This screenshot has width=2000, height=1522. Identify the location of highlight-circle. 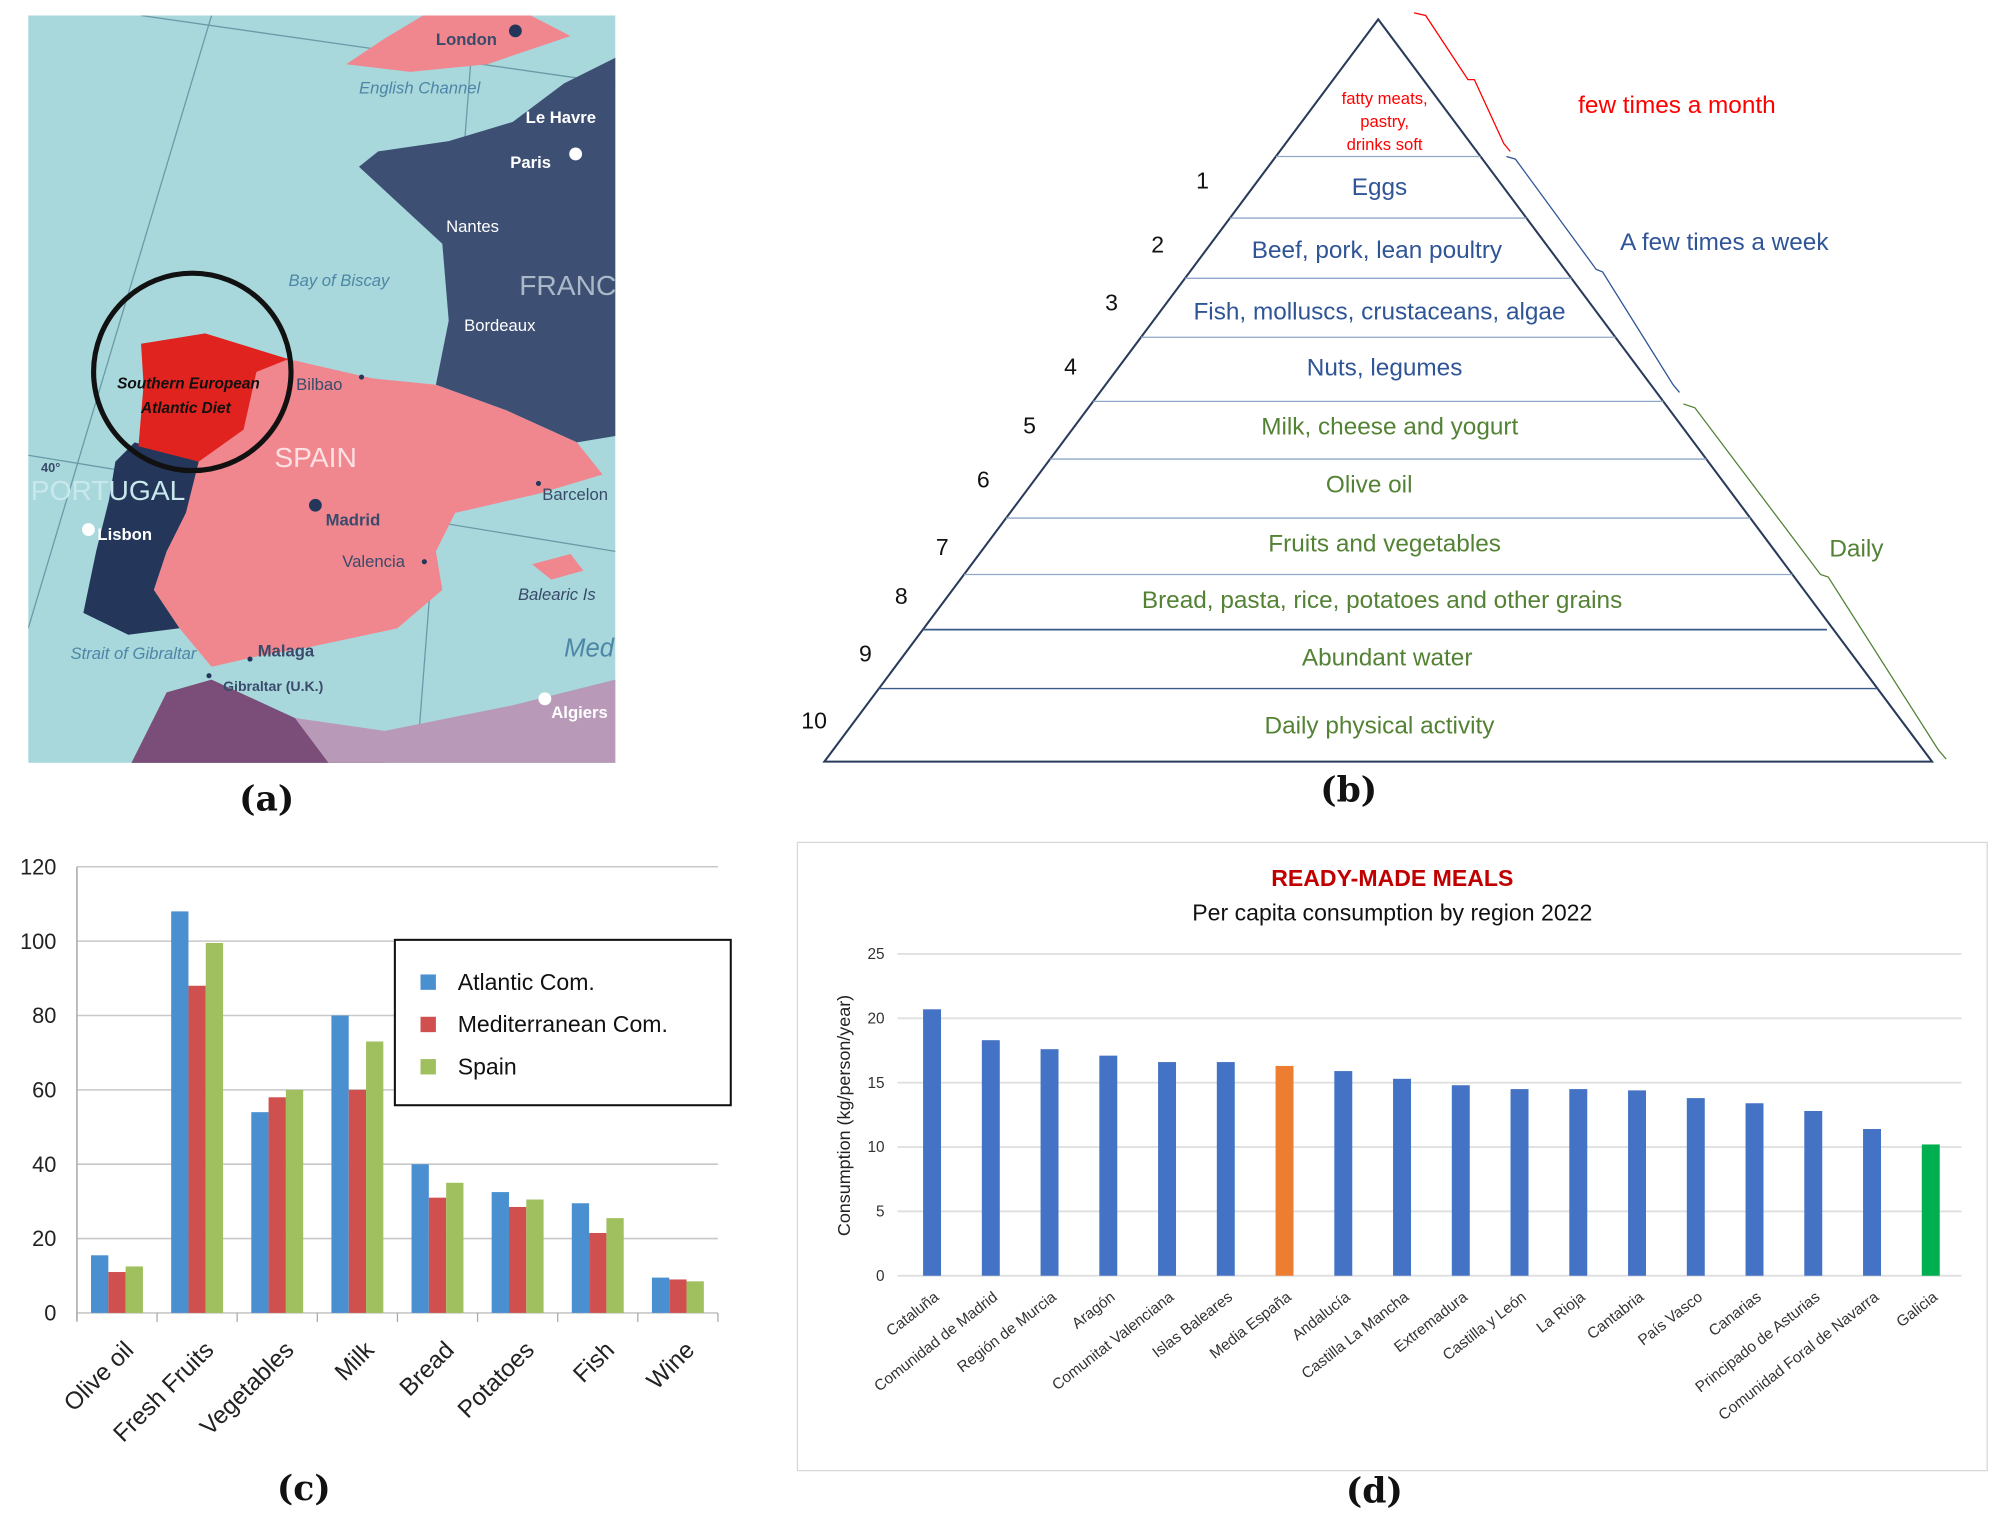
(192, 372).